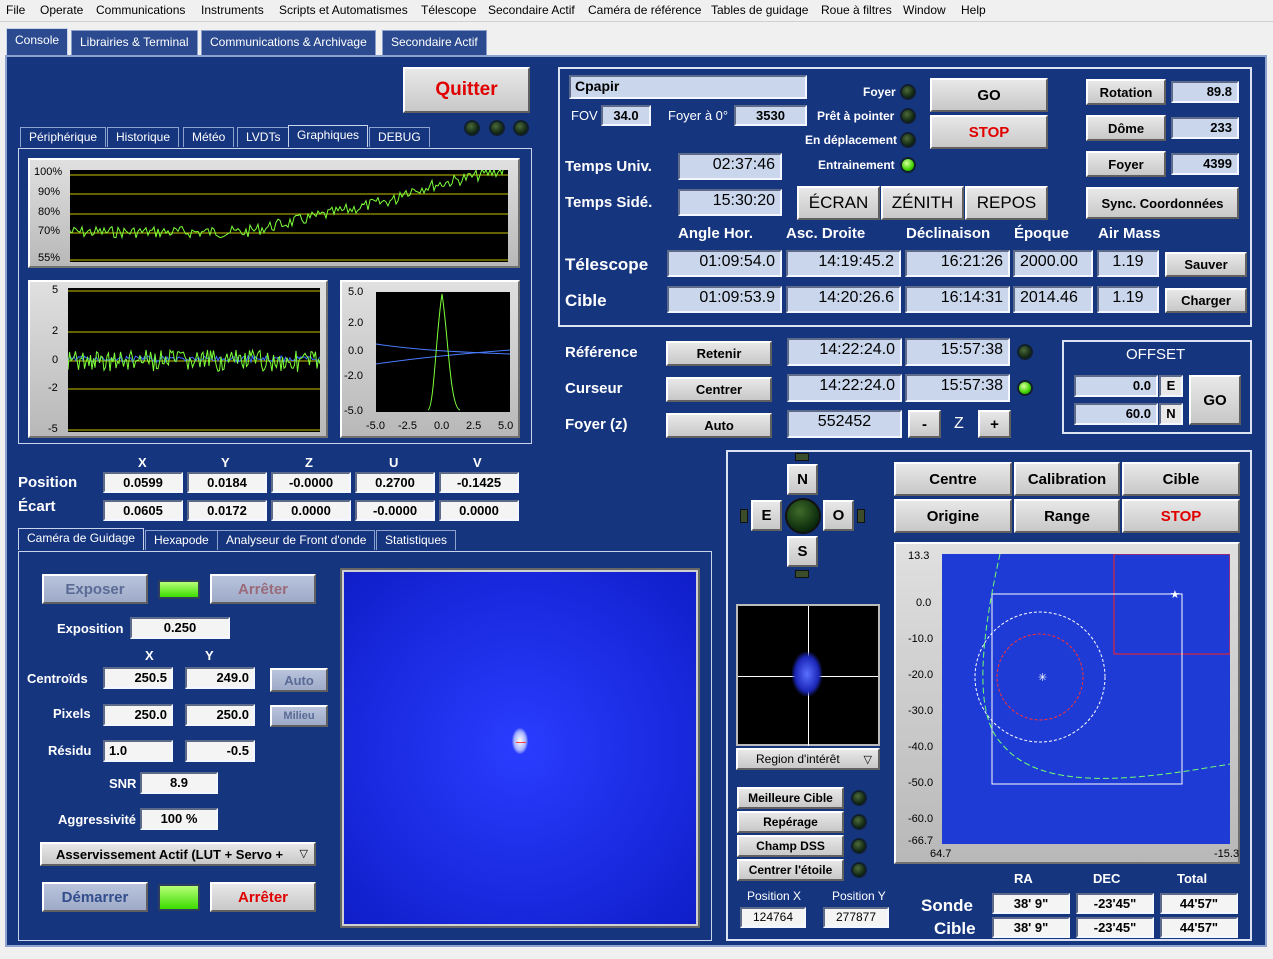 This screenshot has width=1273, height=959. Describe the element at coordinates (328, 136) in the screenshot. I see `tab-graphiques: Graphiques` at that location.